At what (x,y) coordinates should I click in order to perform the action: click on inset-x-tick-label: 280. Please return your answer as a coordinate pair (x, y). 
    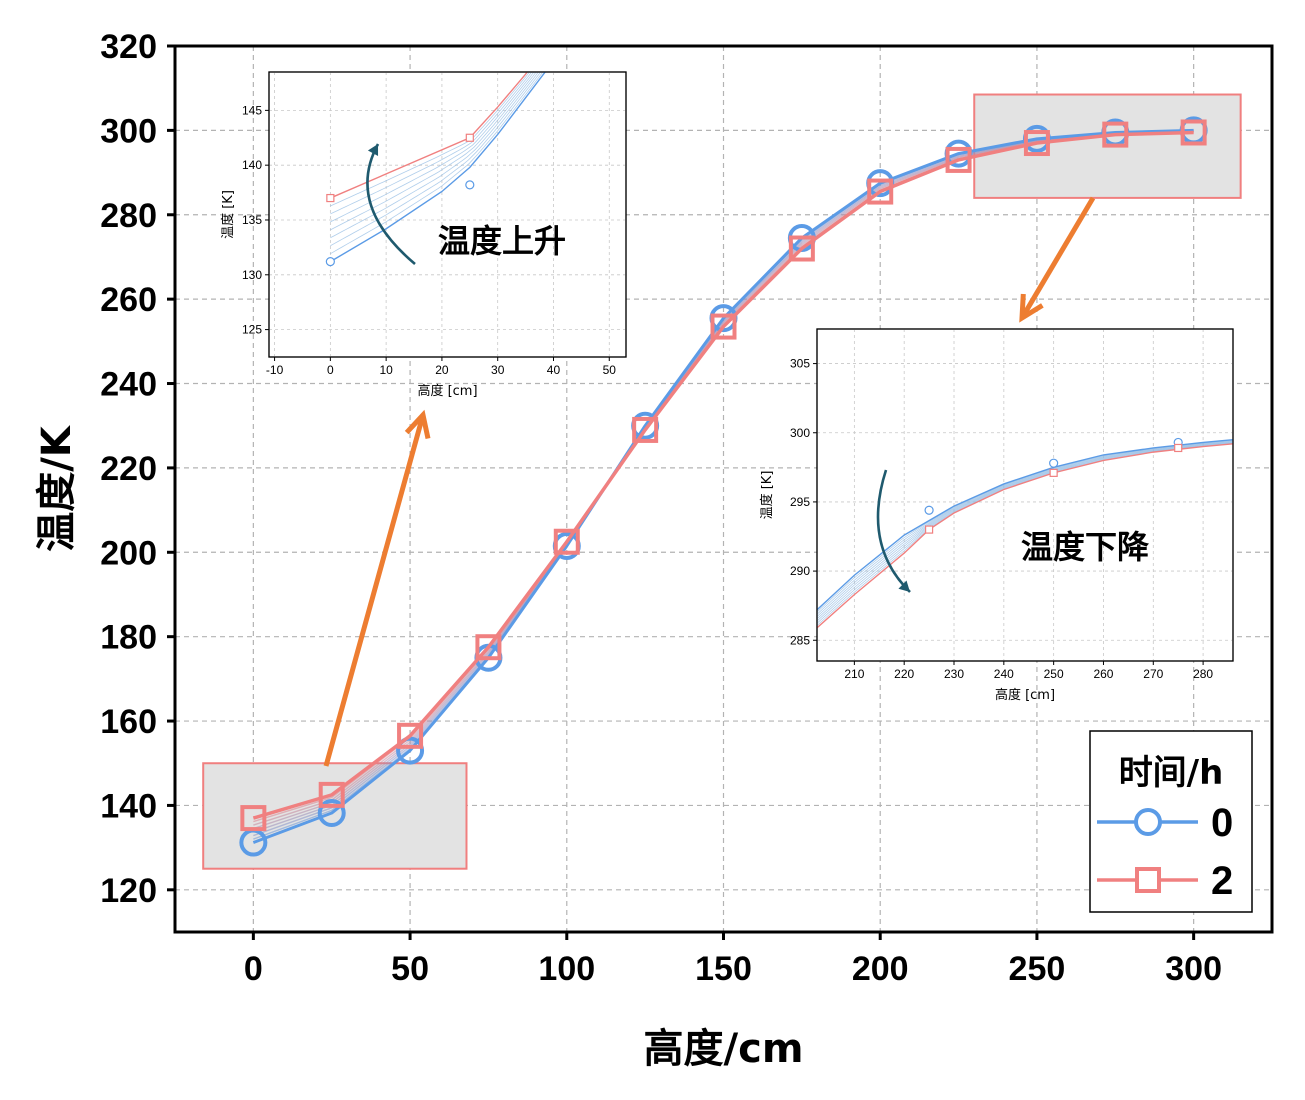
    Looking at the image, I should click on (1203, 674).